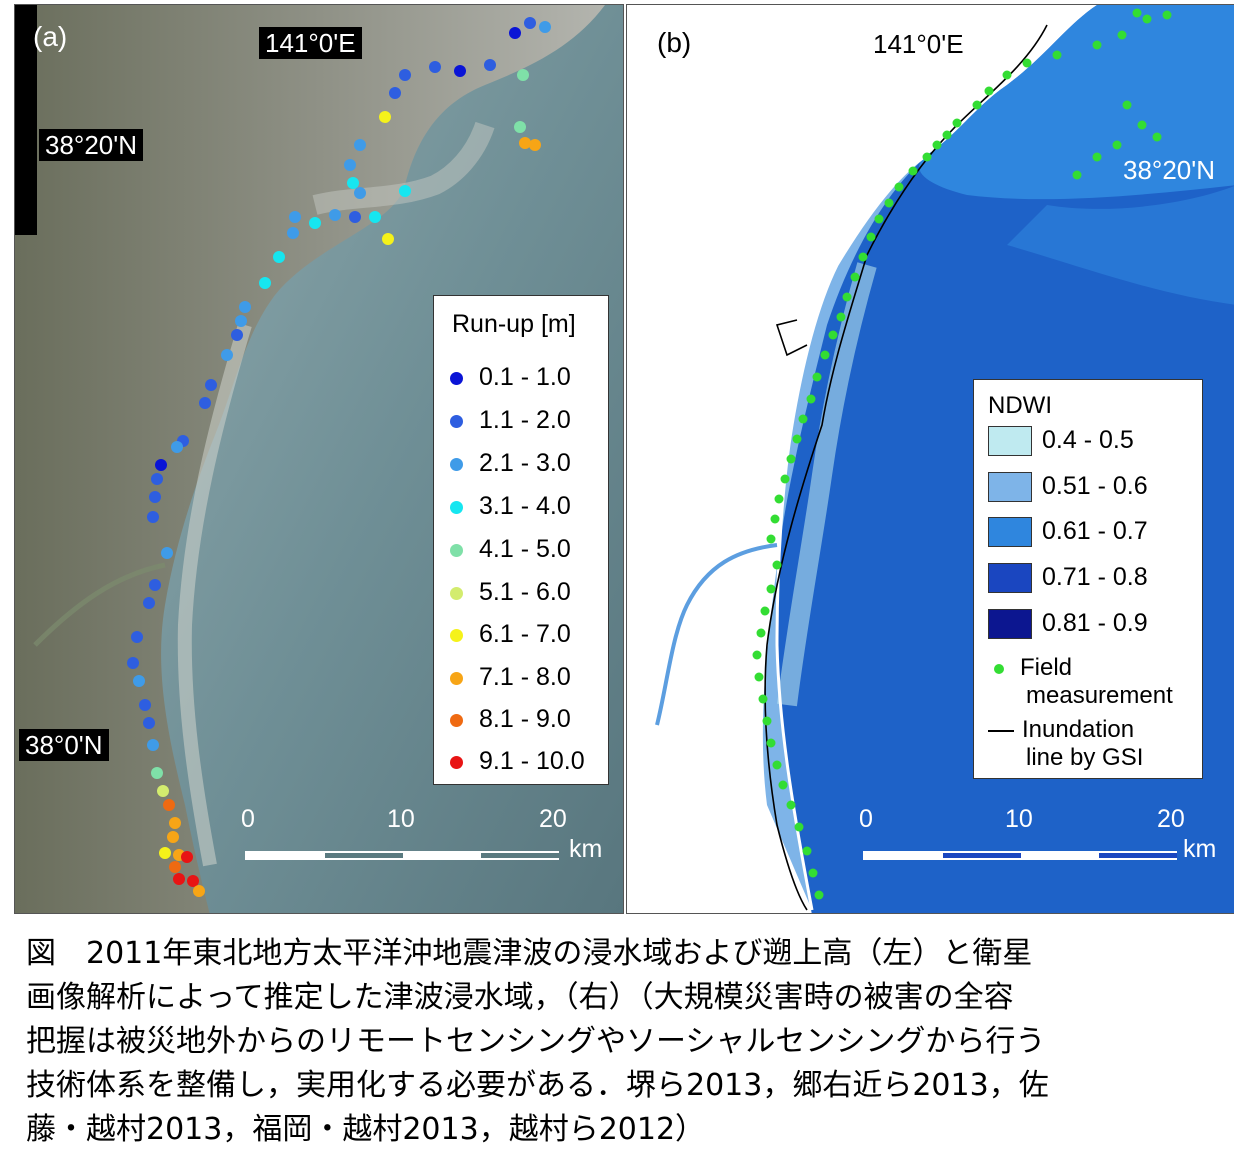 The image size is (1234, 1176). I want to click on line-icon, so click(1001, 730).